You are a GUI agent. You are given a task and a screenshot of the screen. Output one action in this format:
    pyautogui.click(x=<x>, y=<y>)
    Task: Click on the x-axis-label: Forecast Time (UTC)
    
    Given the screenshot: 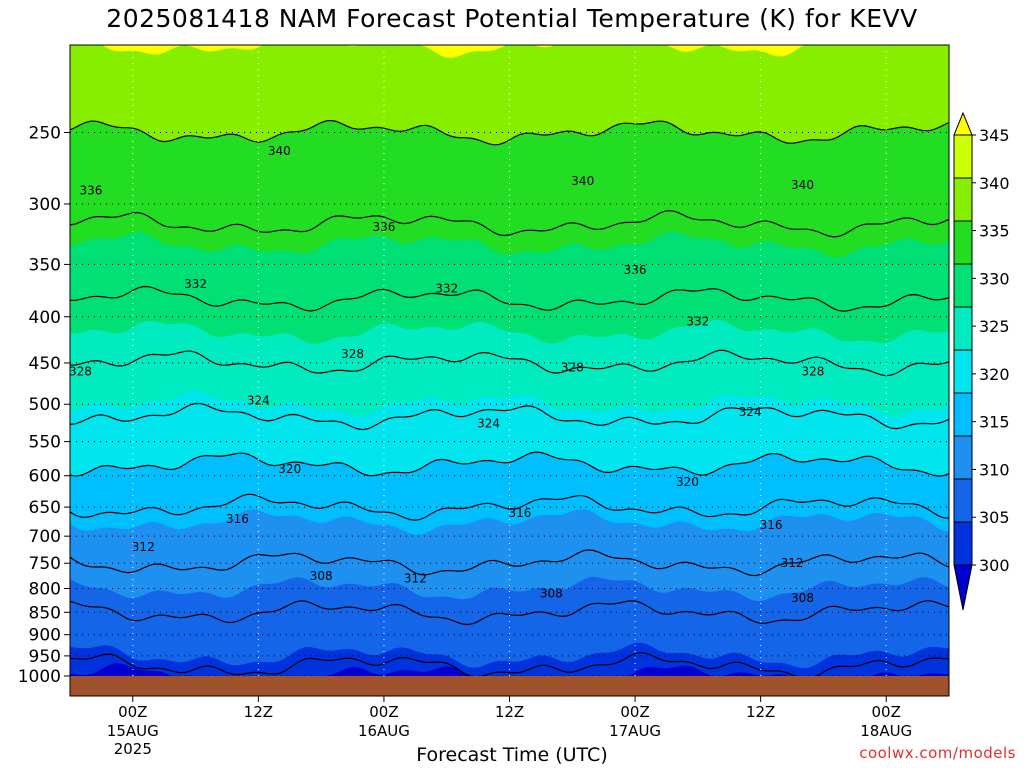 What is the action you would take?
    pyautogui.click(x=512, y=755)
    